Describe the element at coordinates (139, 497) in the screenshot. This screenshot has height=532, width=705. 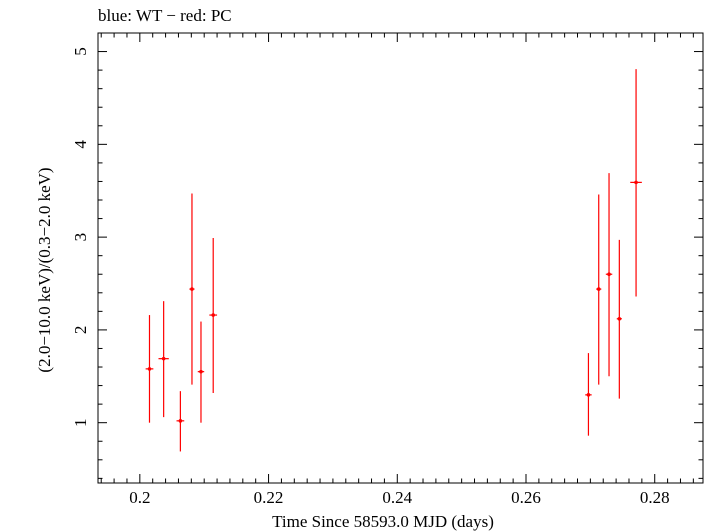
I see `x-tick-label: 0.2` at that location.